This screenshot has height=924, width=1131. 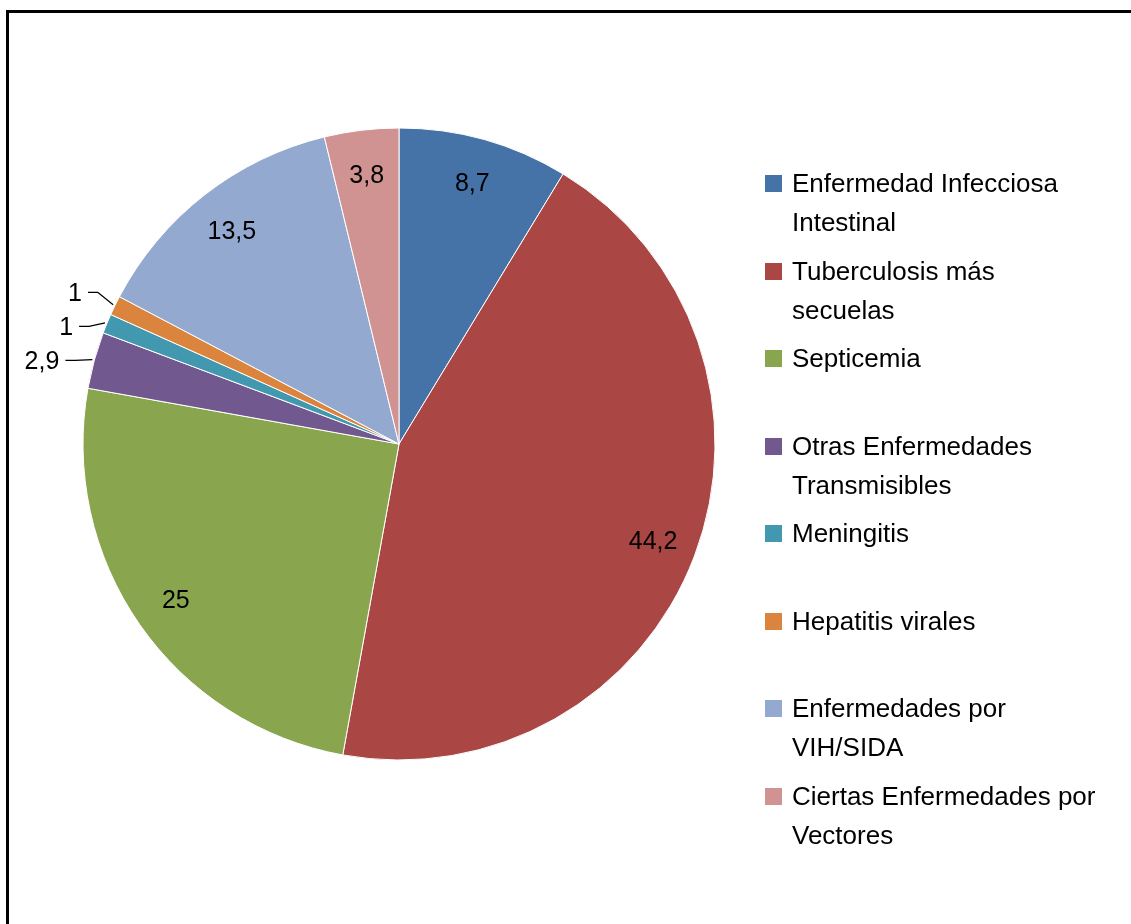 I want to click on legend-label: Ciertas Enfermedades por Vectores, so click(x=944, y=815).